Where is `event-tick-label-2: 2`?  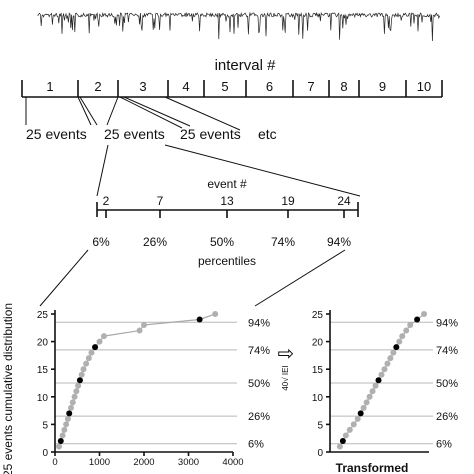
event-tick-label-2: 2 is located at coordinates (106, 201).